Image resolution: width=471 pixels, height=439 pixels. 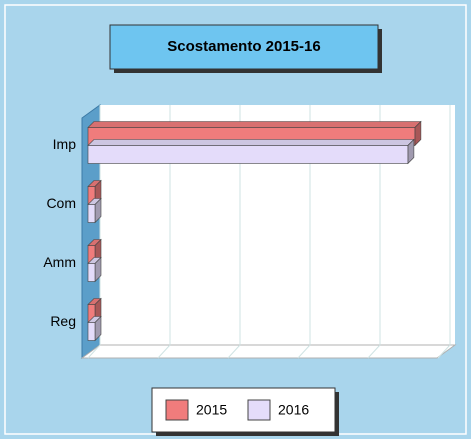 What do you see at coordinates (268, 351) in the screenshot?
I see `plot-floor` at bounding box center [268, 351].